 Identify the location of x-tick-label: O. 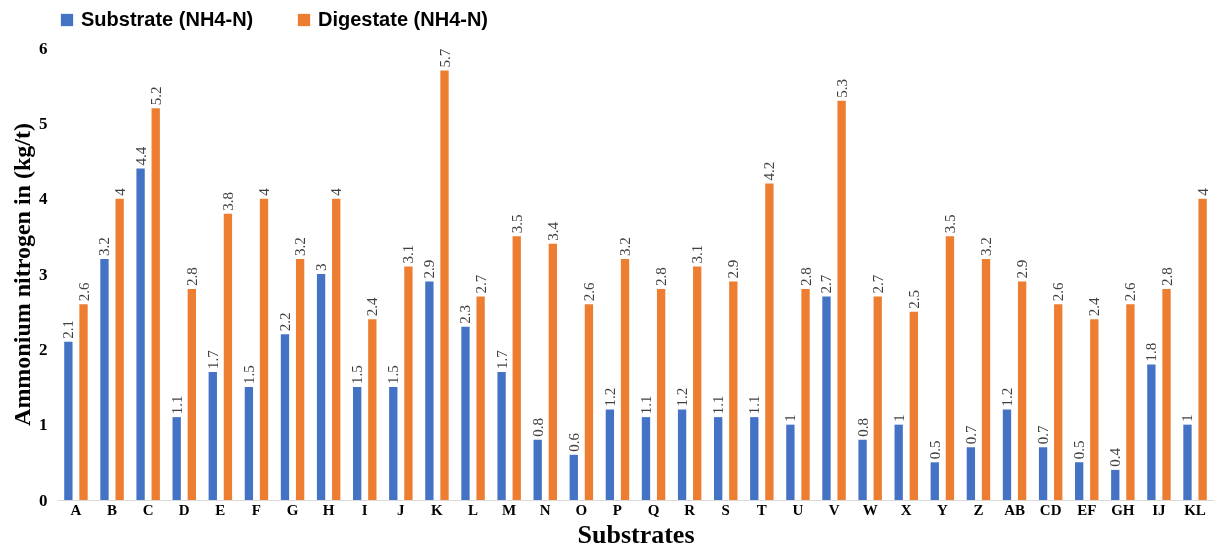
(581, 509).